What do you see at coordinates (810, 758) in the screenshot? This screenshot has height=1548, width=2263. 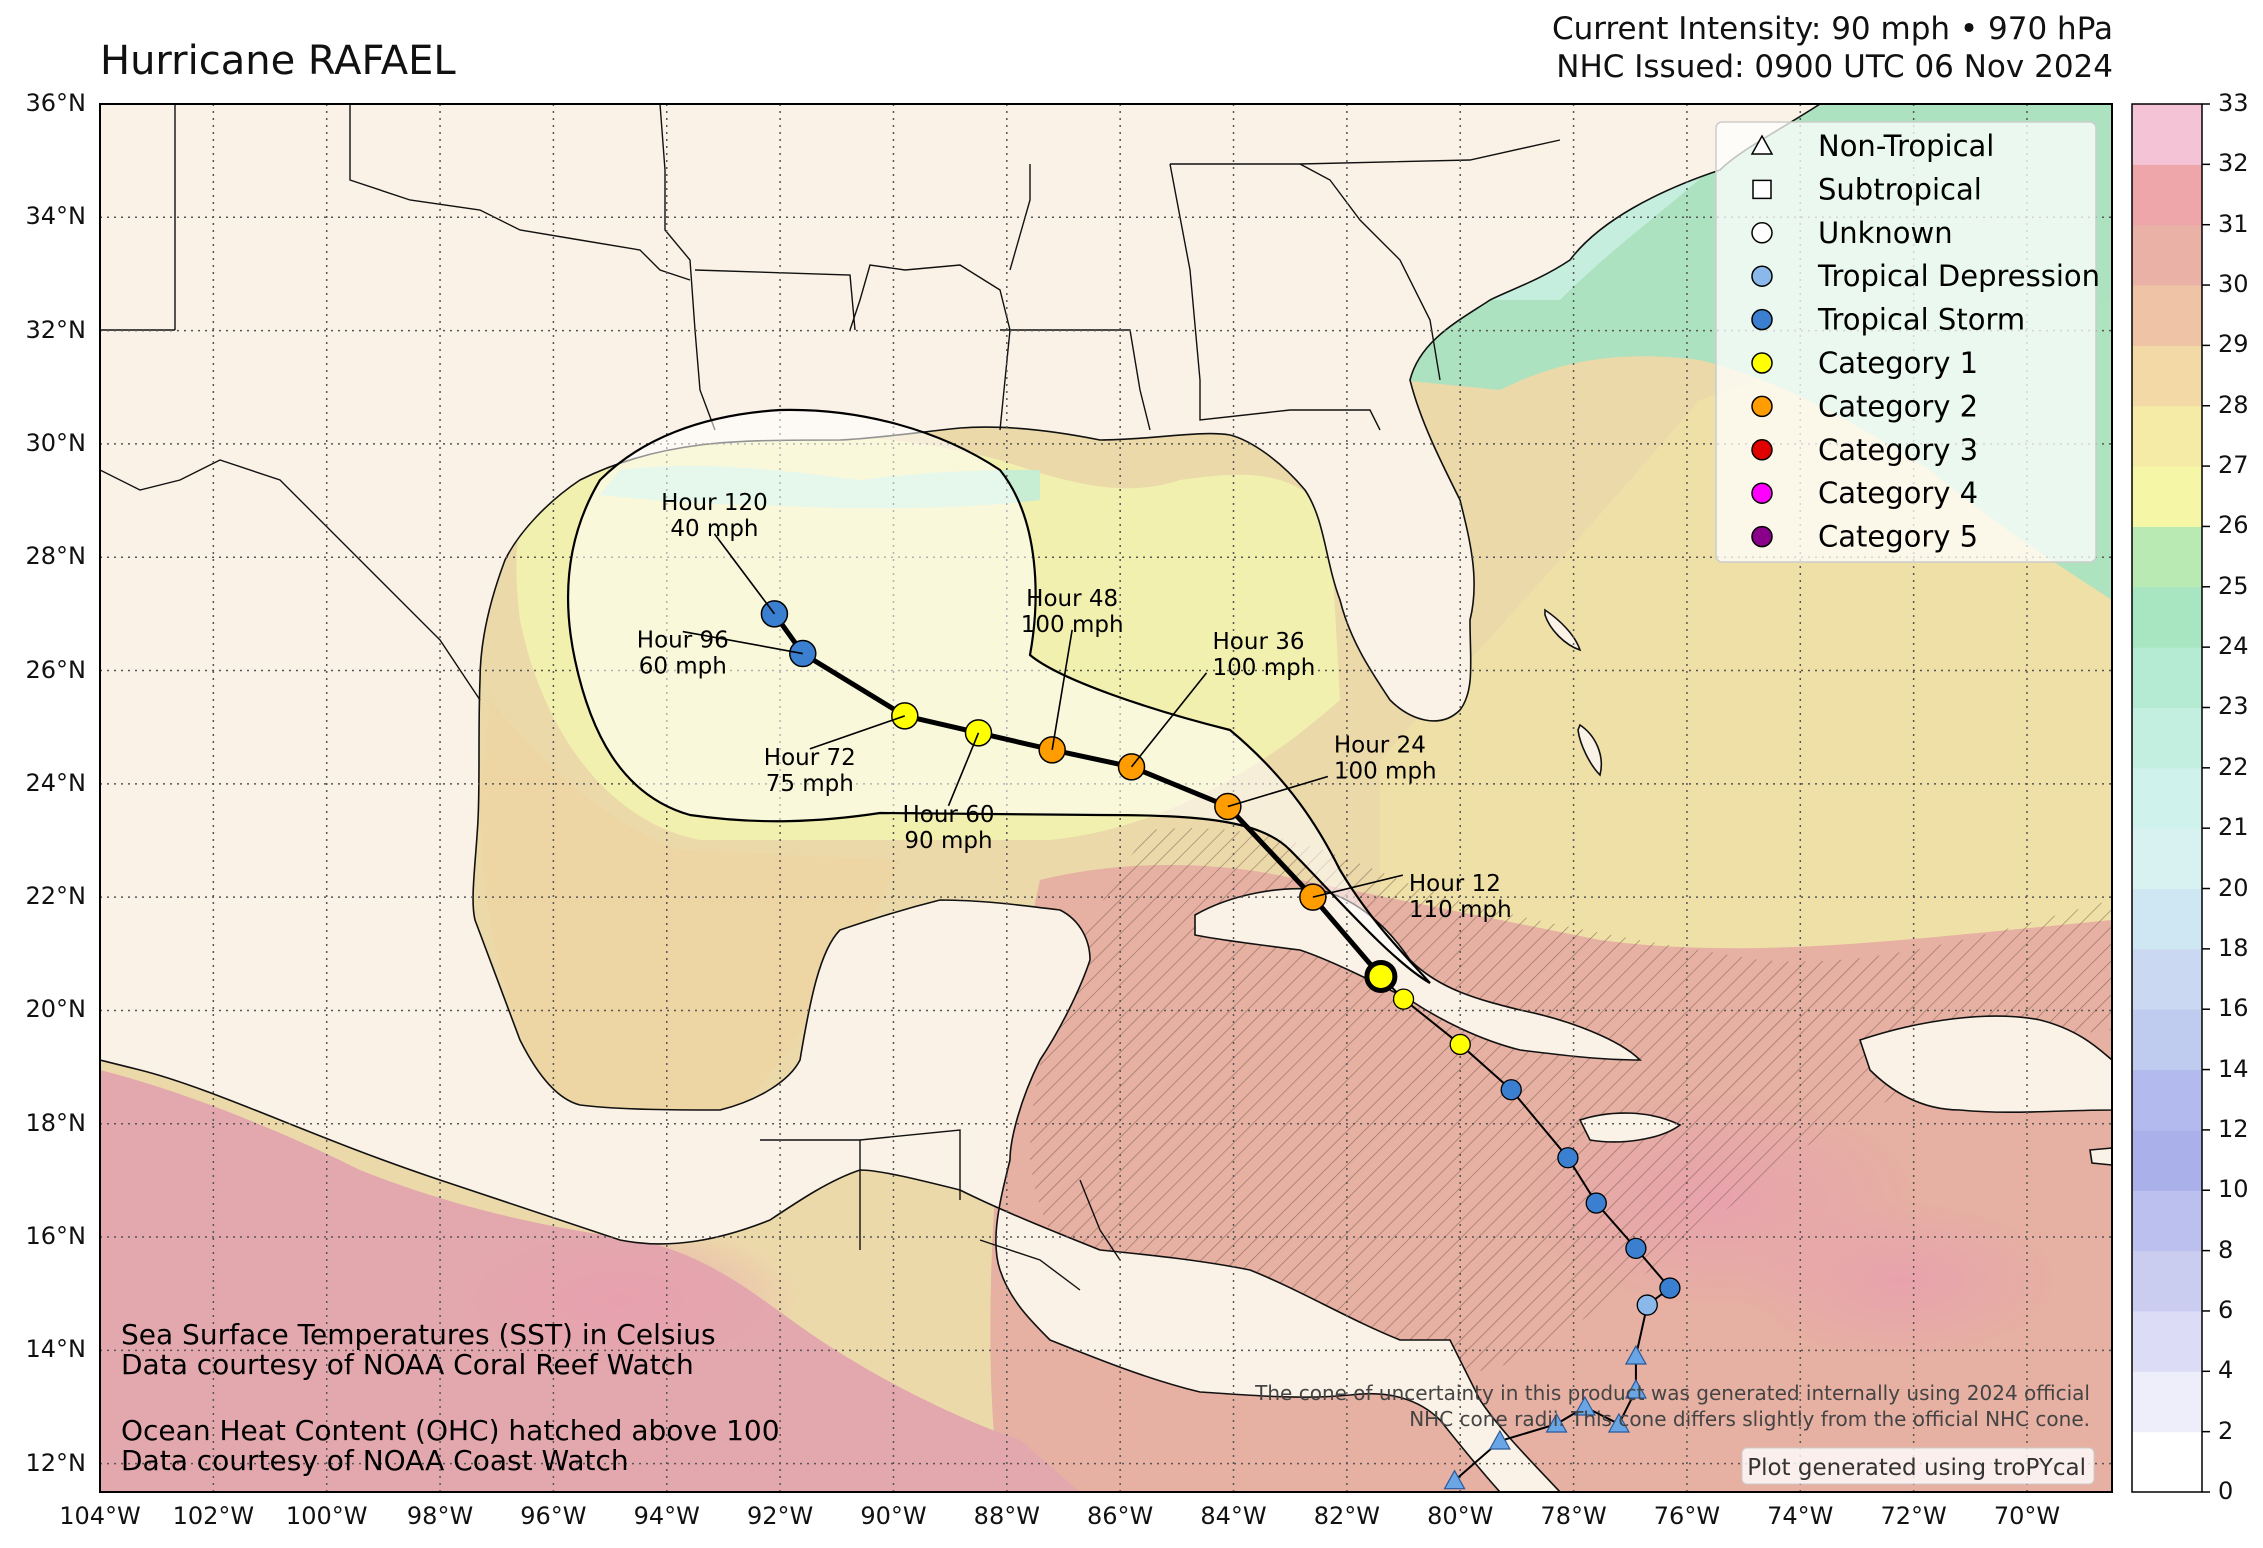 I see `forecast-hour-label: Hour 72` at bounding box center [810, 758].